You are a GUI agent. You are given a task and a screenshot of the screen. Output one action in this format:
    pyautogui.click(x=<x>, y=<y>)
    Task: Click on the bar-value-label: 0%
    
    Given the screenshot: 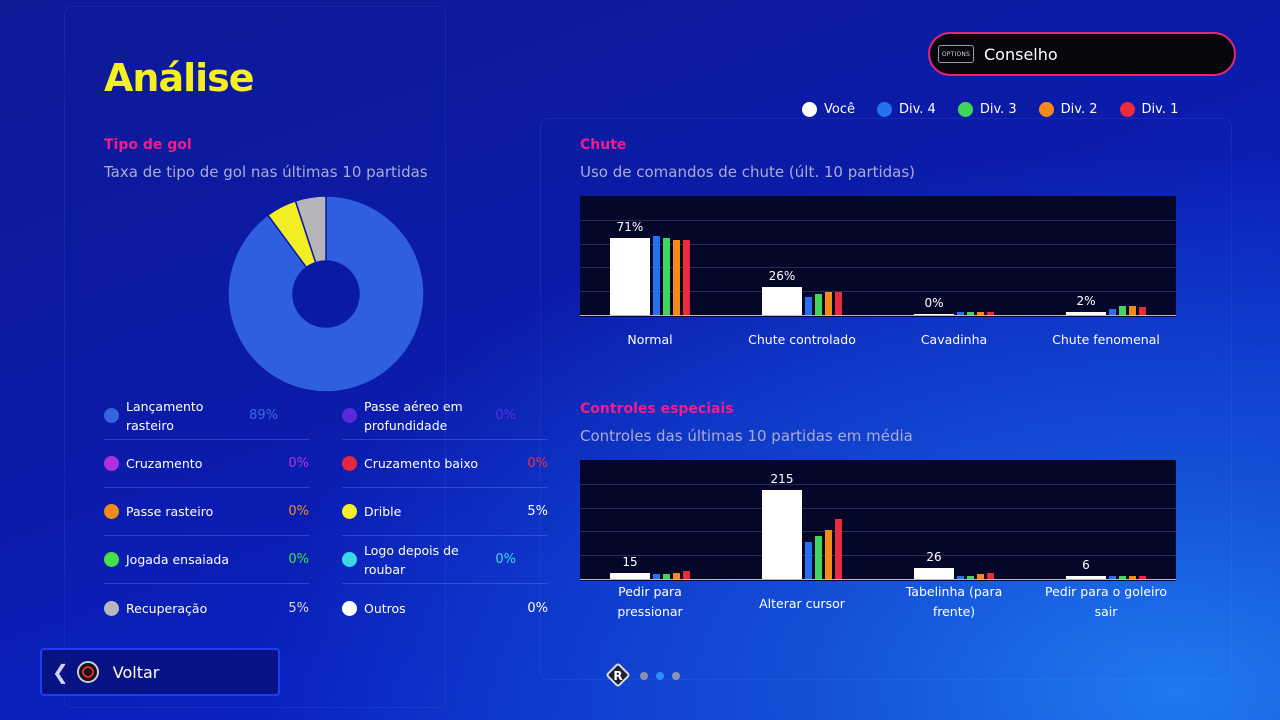 What is the action you would take?
    pyautogui.click(x=934, y=303)
    